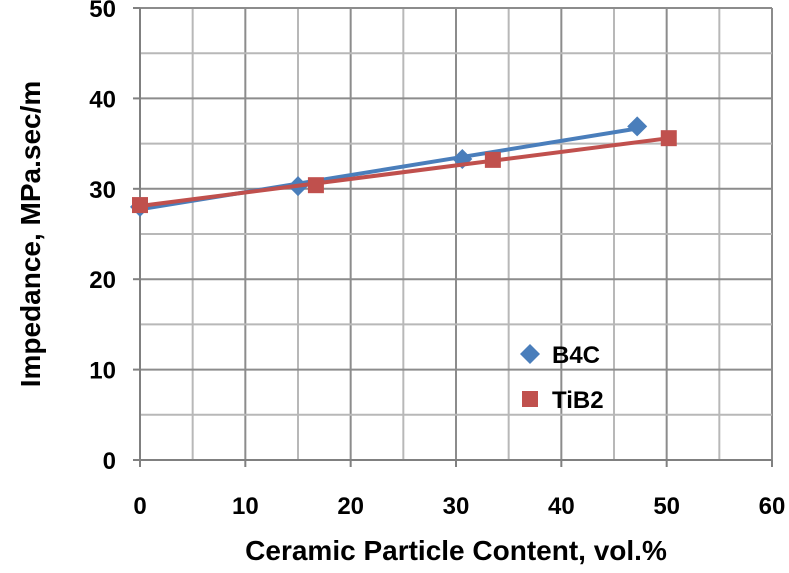 Image resolution: width=789 pixels, height=573 pixels. Describe the element at coordinates (562, 378) in the screenshot. I see `legend: B4C TiB2` at that location.